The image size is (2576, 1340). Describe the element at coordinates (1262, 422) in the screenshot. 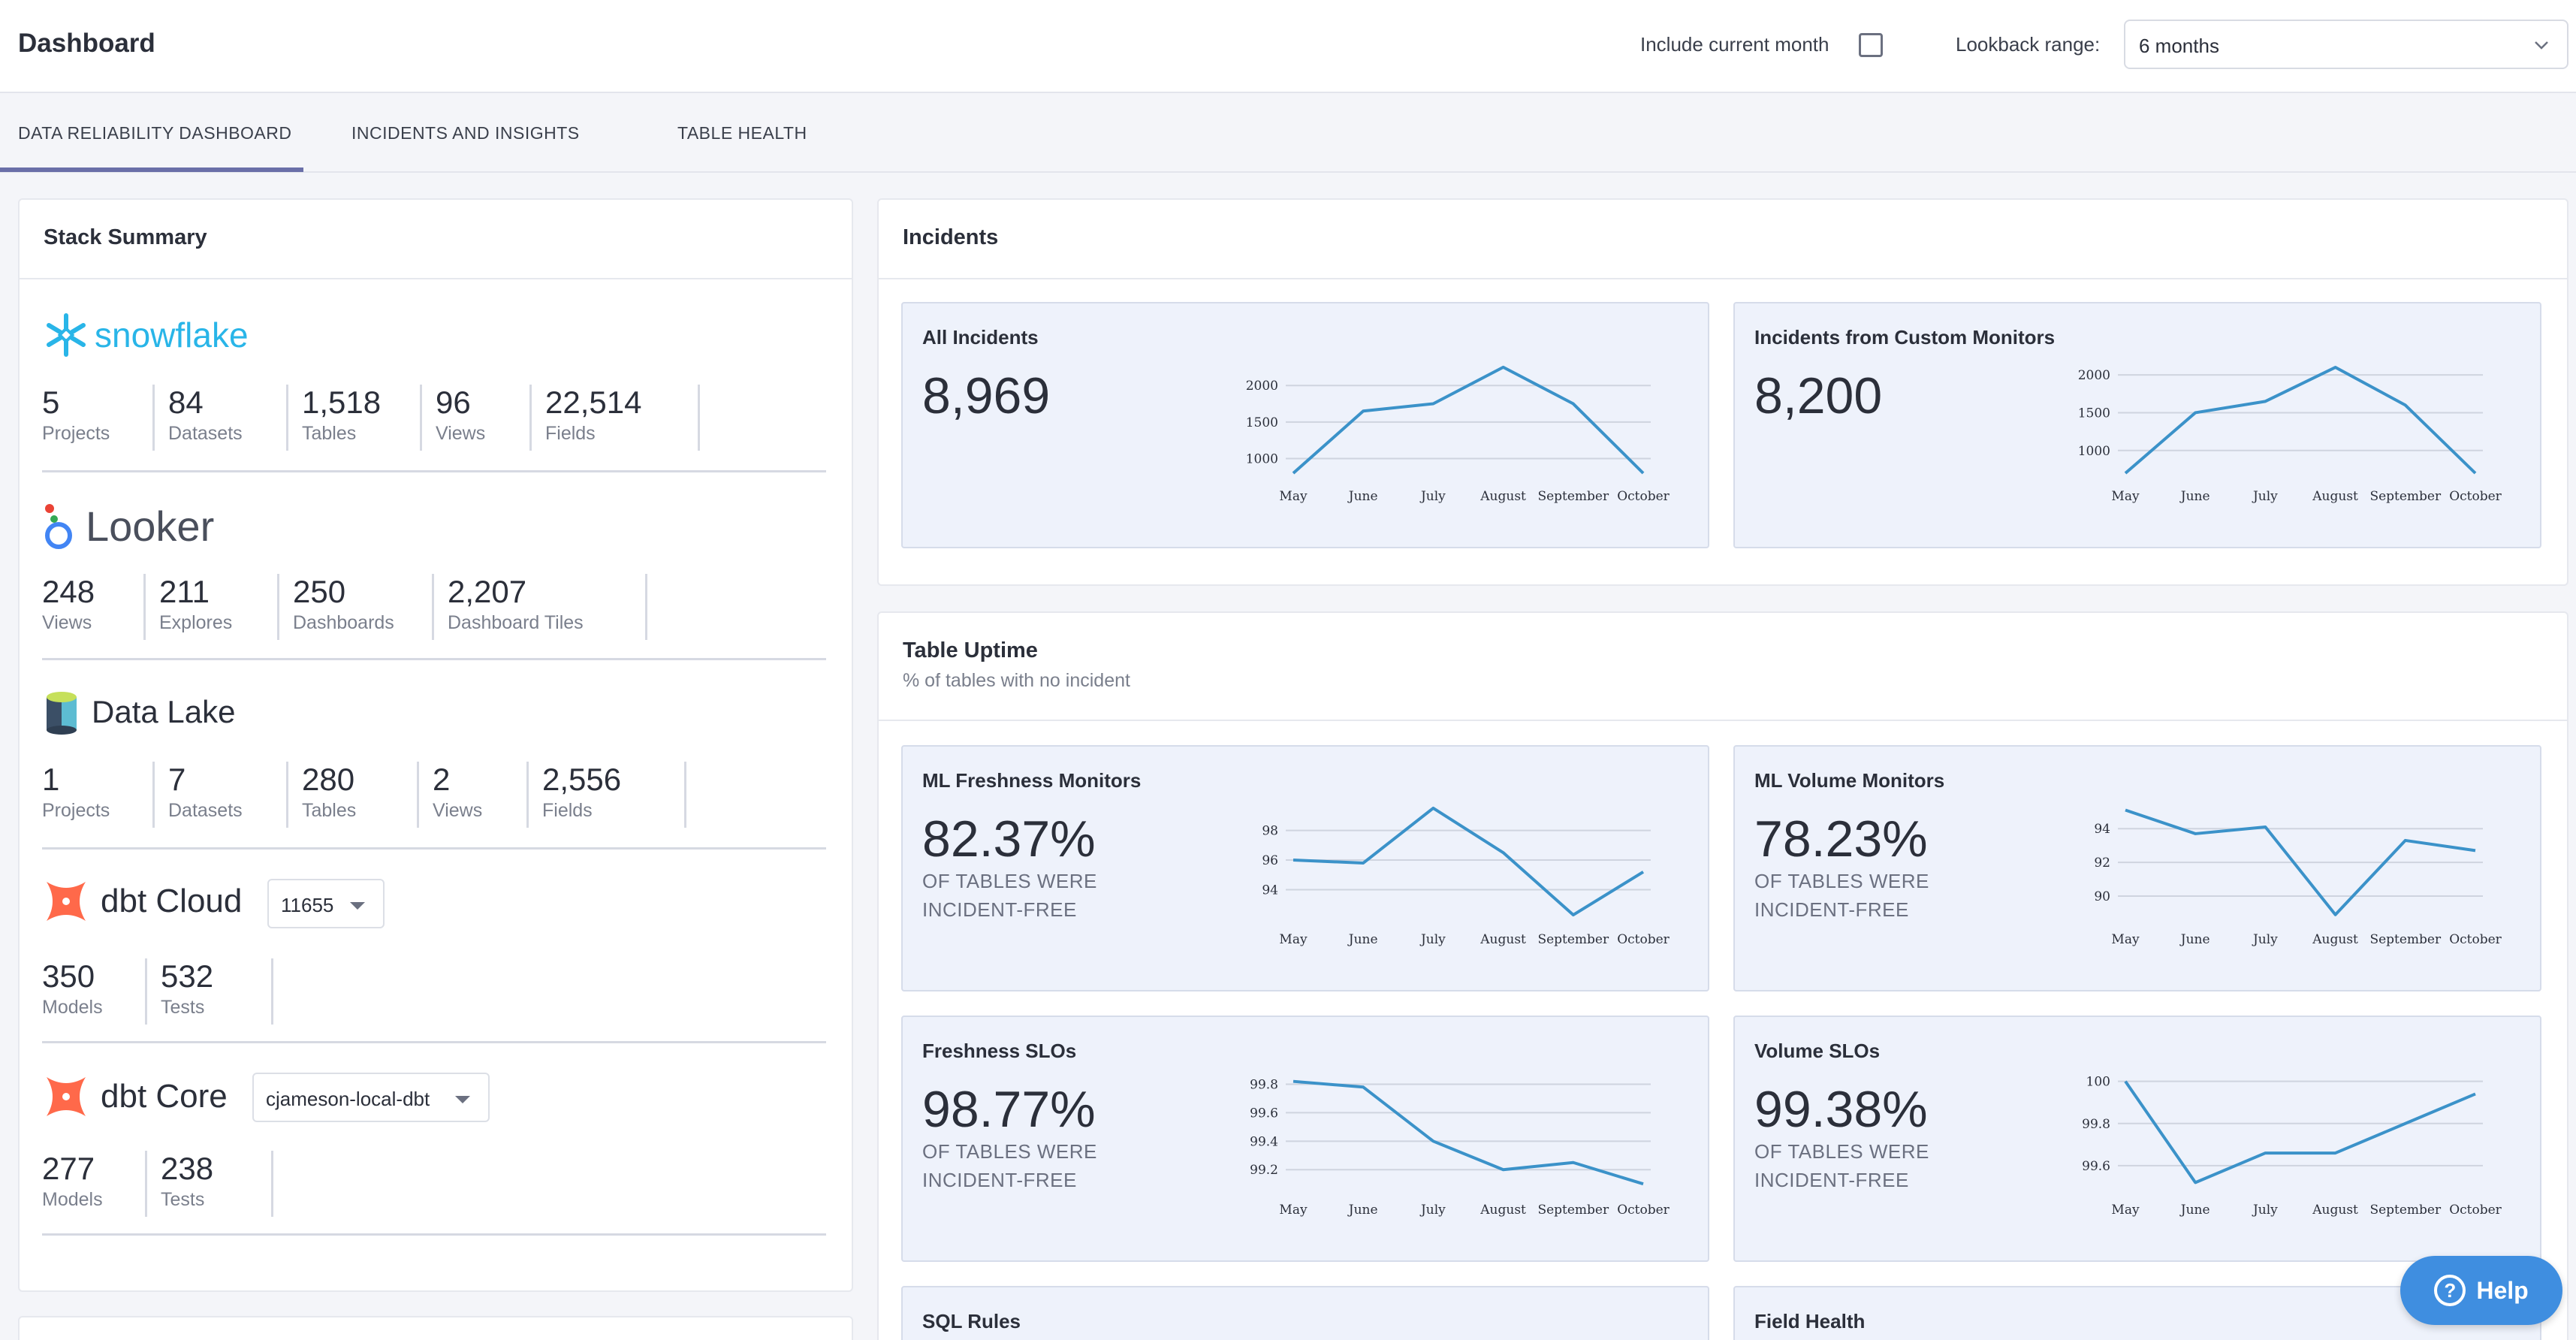

I see `y-tick-label: 1500` at that location.